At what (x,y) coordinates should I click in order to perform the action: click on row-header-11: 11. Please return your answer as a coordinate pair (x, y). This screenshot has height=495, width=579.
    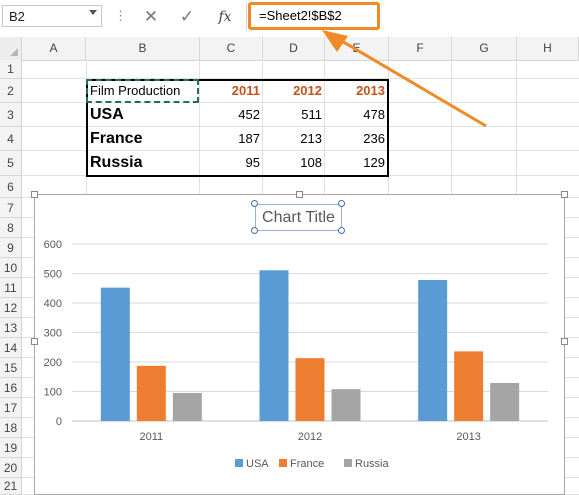
    Looking at the image, I should click on (11, 288).